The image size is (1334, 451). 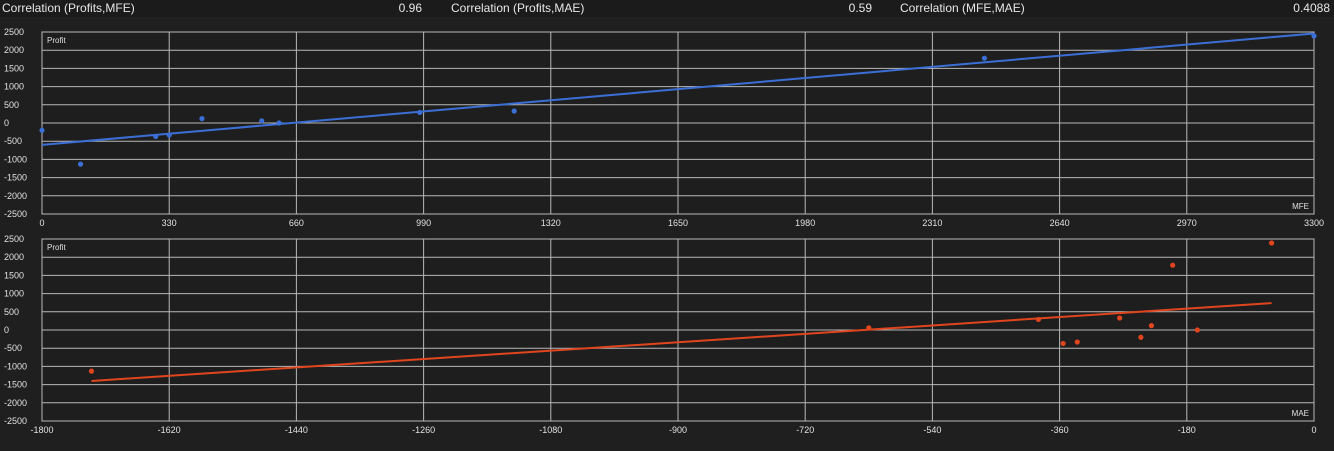 What do you see at coordinates (296, 223) in the screenshot?
I see `x-tick-label: 660` at bounding box center [296, 223].